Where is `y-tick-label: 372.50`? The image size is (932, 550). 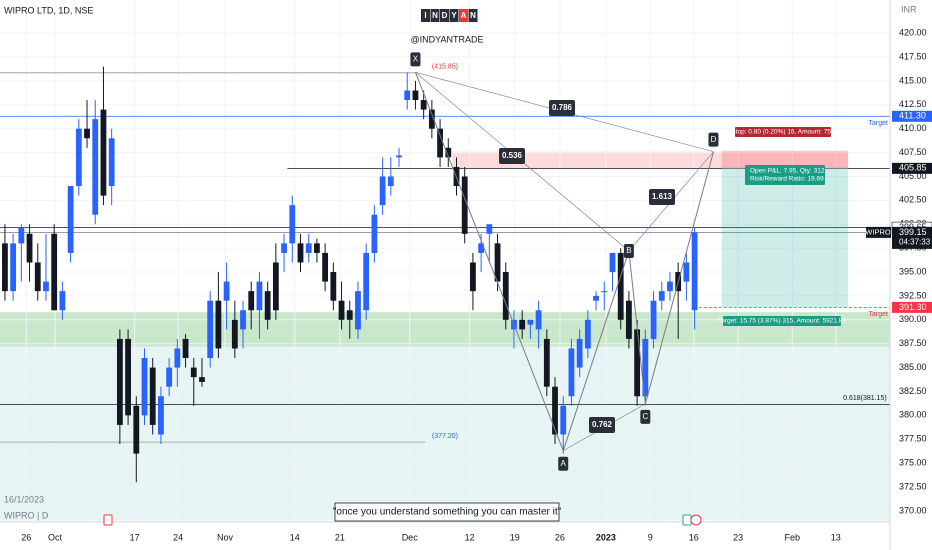 y-tick-label: 372.50 is located at coordinates (913, 486).